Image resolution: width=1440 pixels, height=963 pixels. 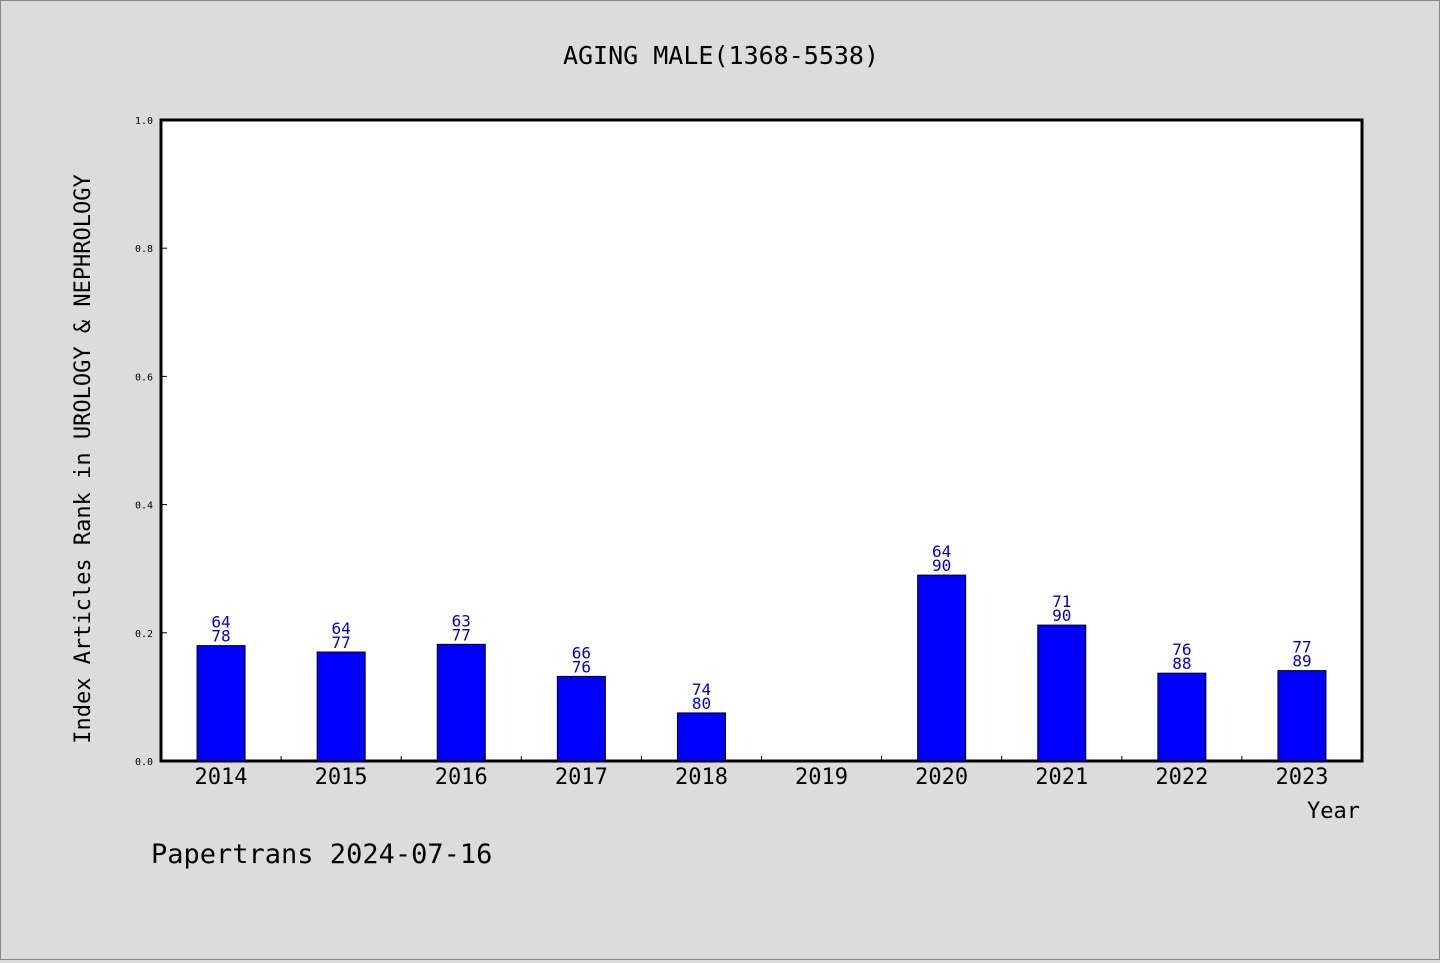 I want to click on y-tick-label-1.0: 1.0, so click(x=144, y=121).